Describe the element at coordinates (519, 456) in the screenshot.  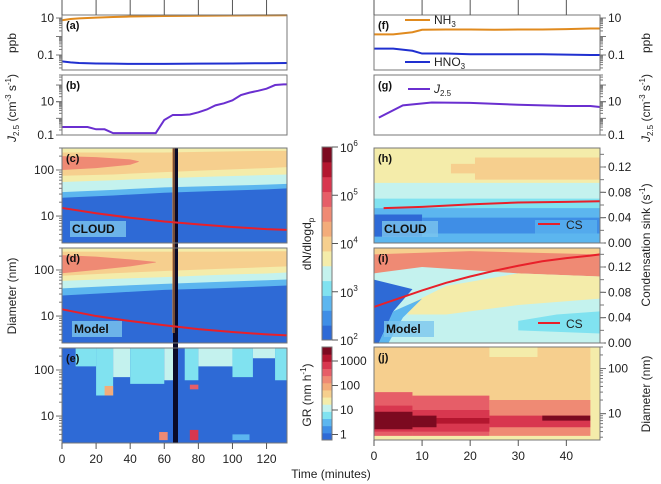
I see `x-tick-label: 30` at that location.